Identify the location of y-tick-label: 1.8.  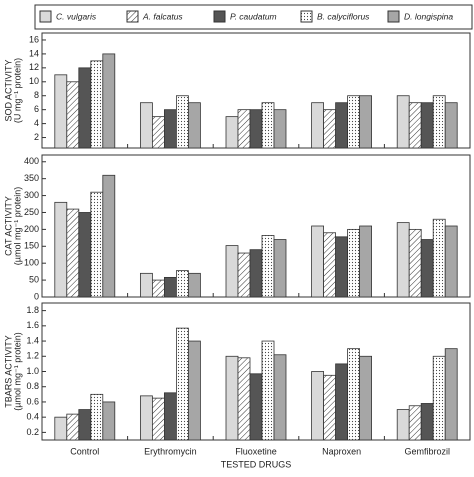
(32, 310).